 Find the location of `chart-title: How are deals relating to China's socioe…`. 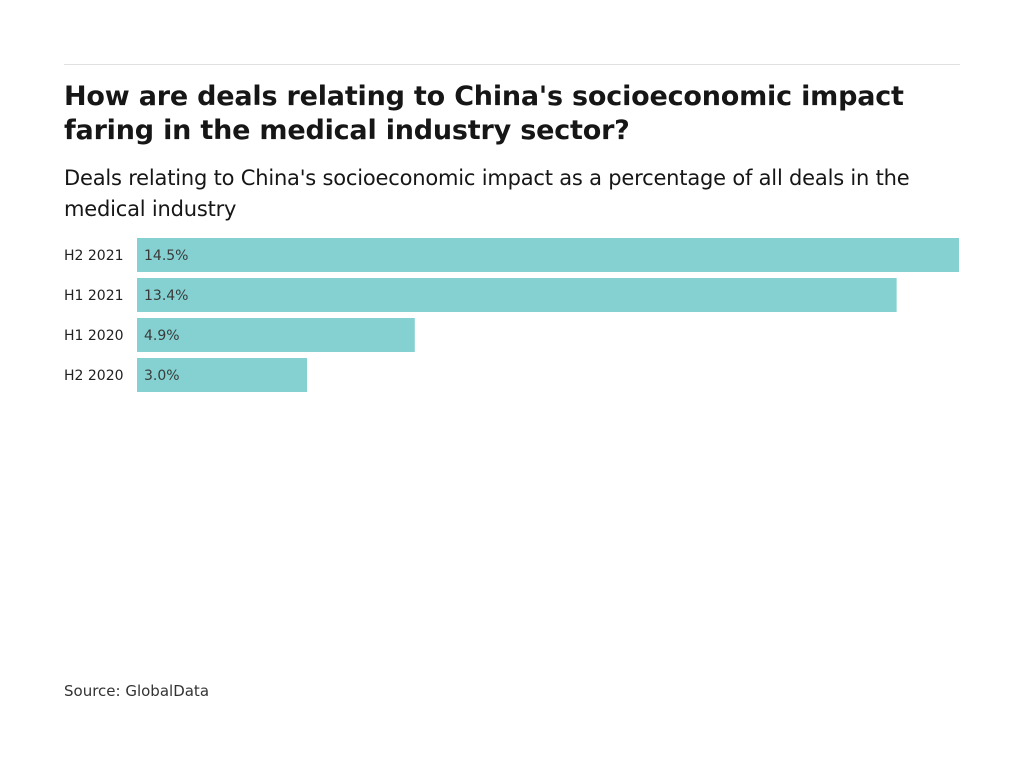

chart-title: How are deals relating to China's socioe… is located at coordinates (484, 113).